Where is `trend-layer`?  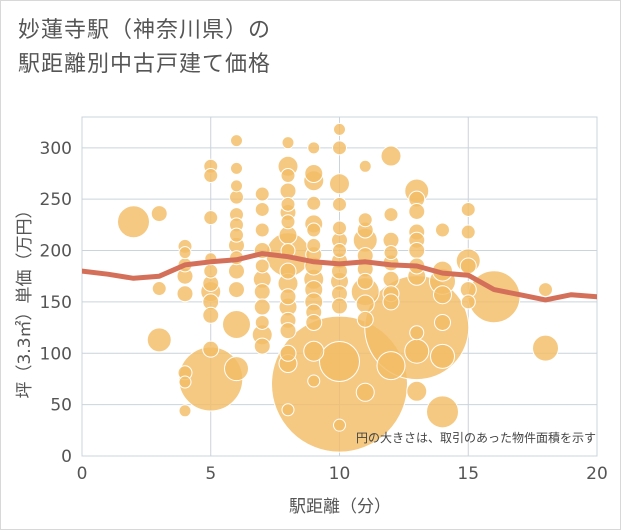
trend-layer is located at coordinates (339, 277).